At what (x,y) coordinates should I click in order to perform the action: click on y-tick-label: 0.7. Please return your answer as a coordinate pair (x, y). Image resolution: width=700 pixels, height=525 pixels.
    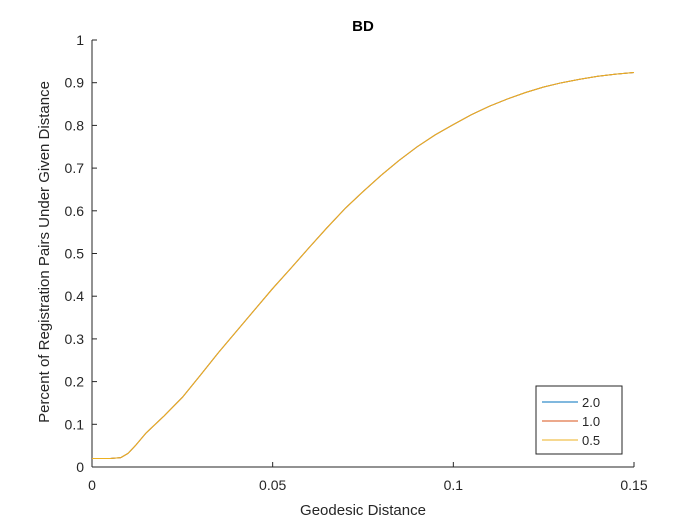
    Looking at the image, I should click on (75, 168).